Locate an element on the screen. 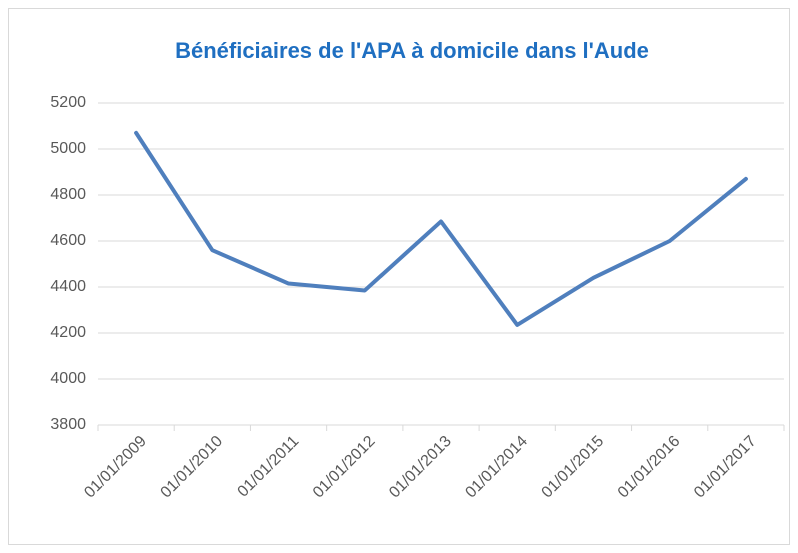 The height and width of the screenshot is (553, 798). y-tick-label: 4600 is located at coordinates (68, 240).